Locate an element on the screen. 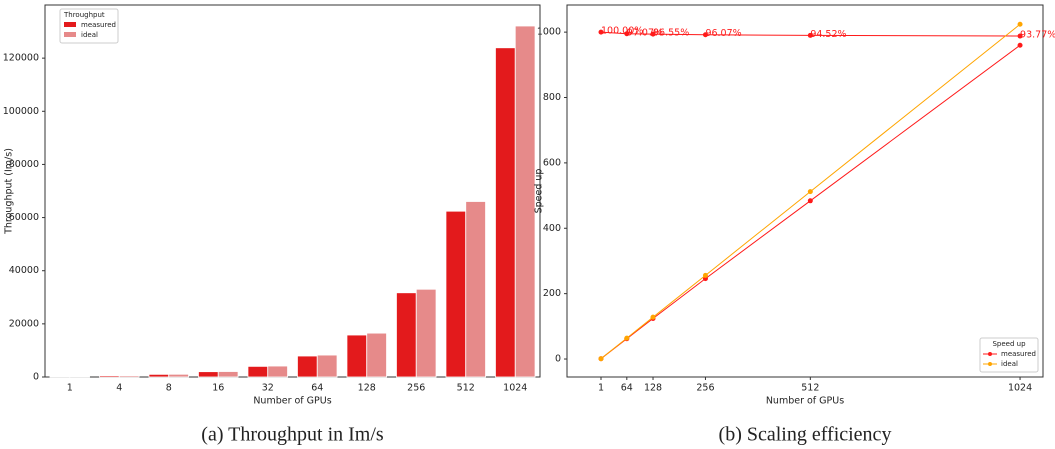 Image resolution: width=1055 pixels, height=449 pixels. efficiency-label: 97.07% is located at coordinates (645, 32).